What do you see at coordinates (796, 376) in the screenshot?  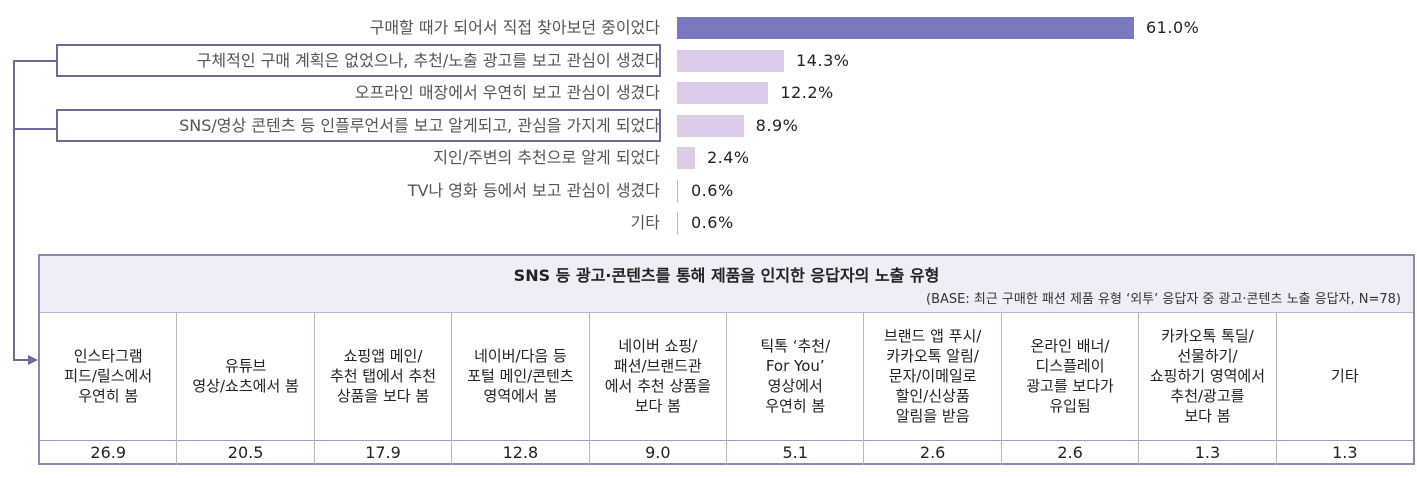 I see `table-column-header: 틱톡 ‘추천/ For You’ 영상에서 우연히 봄` at bounding box center [796, 376].